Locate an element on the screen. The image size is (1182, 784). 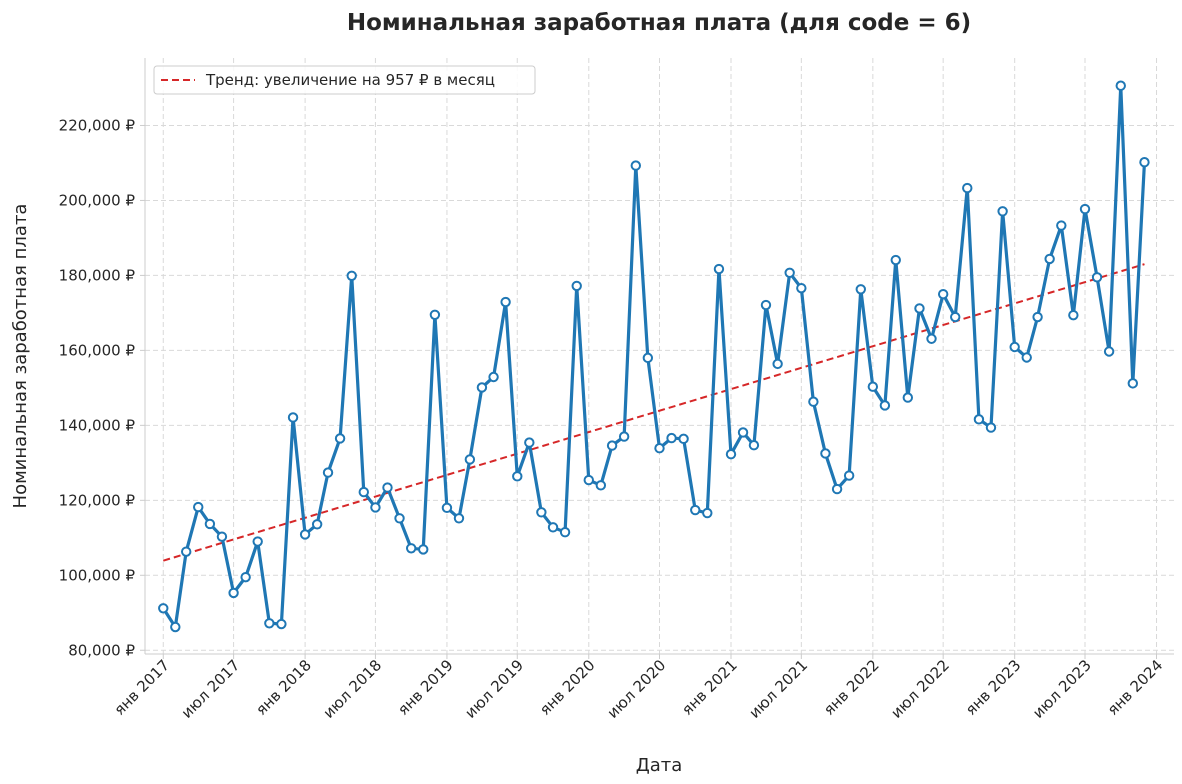
x-tick-label: июл 2020 is located at coordinates (637, 689).